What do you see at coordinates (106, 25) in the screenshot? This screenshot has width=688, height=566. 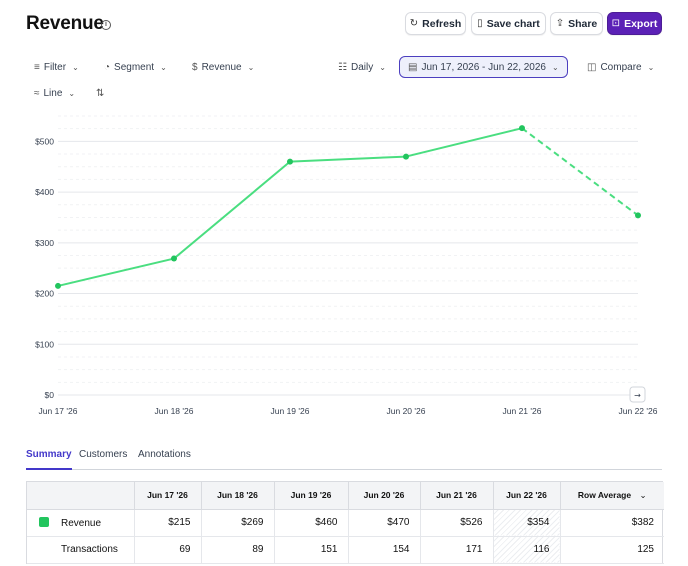 I see `info-icon: i` at bounding box center [106, 25].